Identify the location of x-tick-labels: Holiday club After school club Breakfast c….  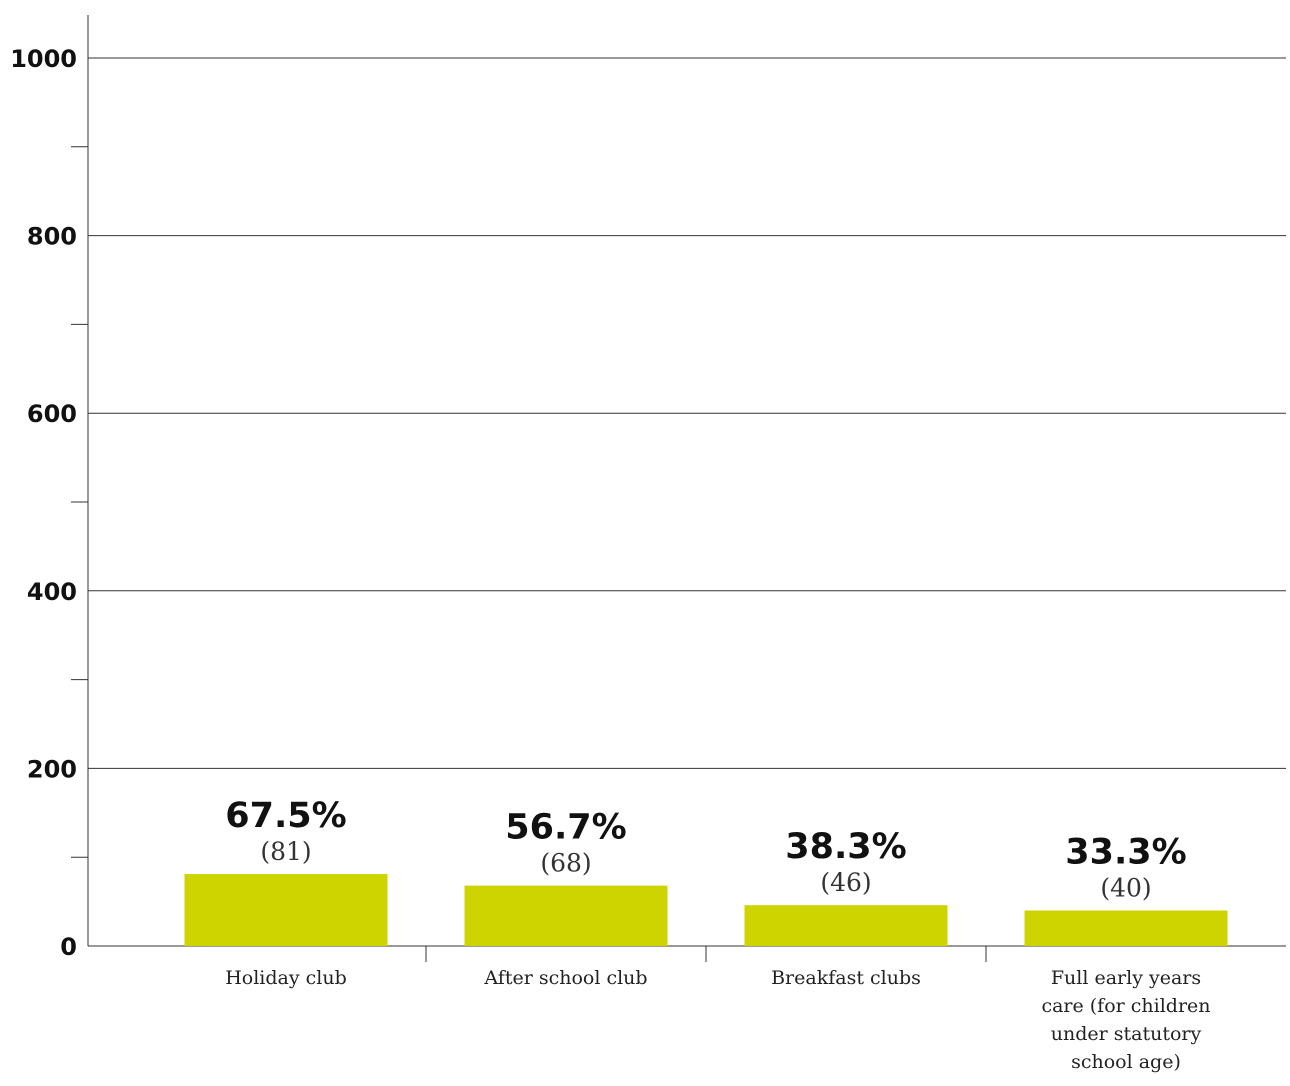
(717, 1020).